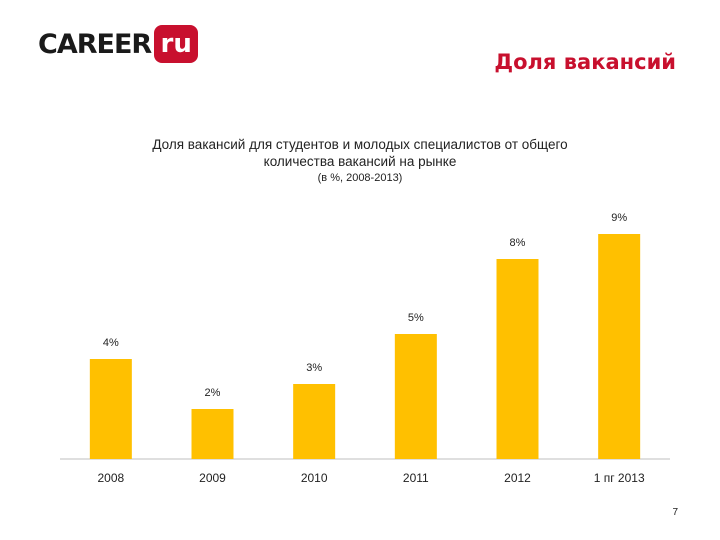  What do you see at coordinates (314, 478) in the screenshot?
I see `x-tick-label-2: 2010` at bounding box center [314, 478].